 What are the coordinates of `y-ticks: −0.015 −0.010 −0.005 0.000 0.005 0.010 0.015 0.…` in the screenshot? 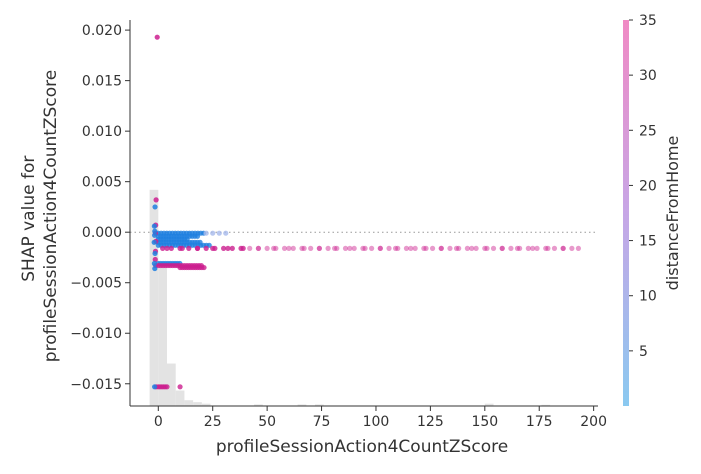 It's located at (100, 208).